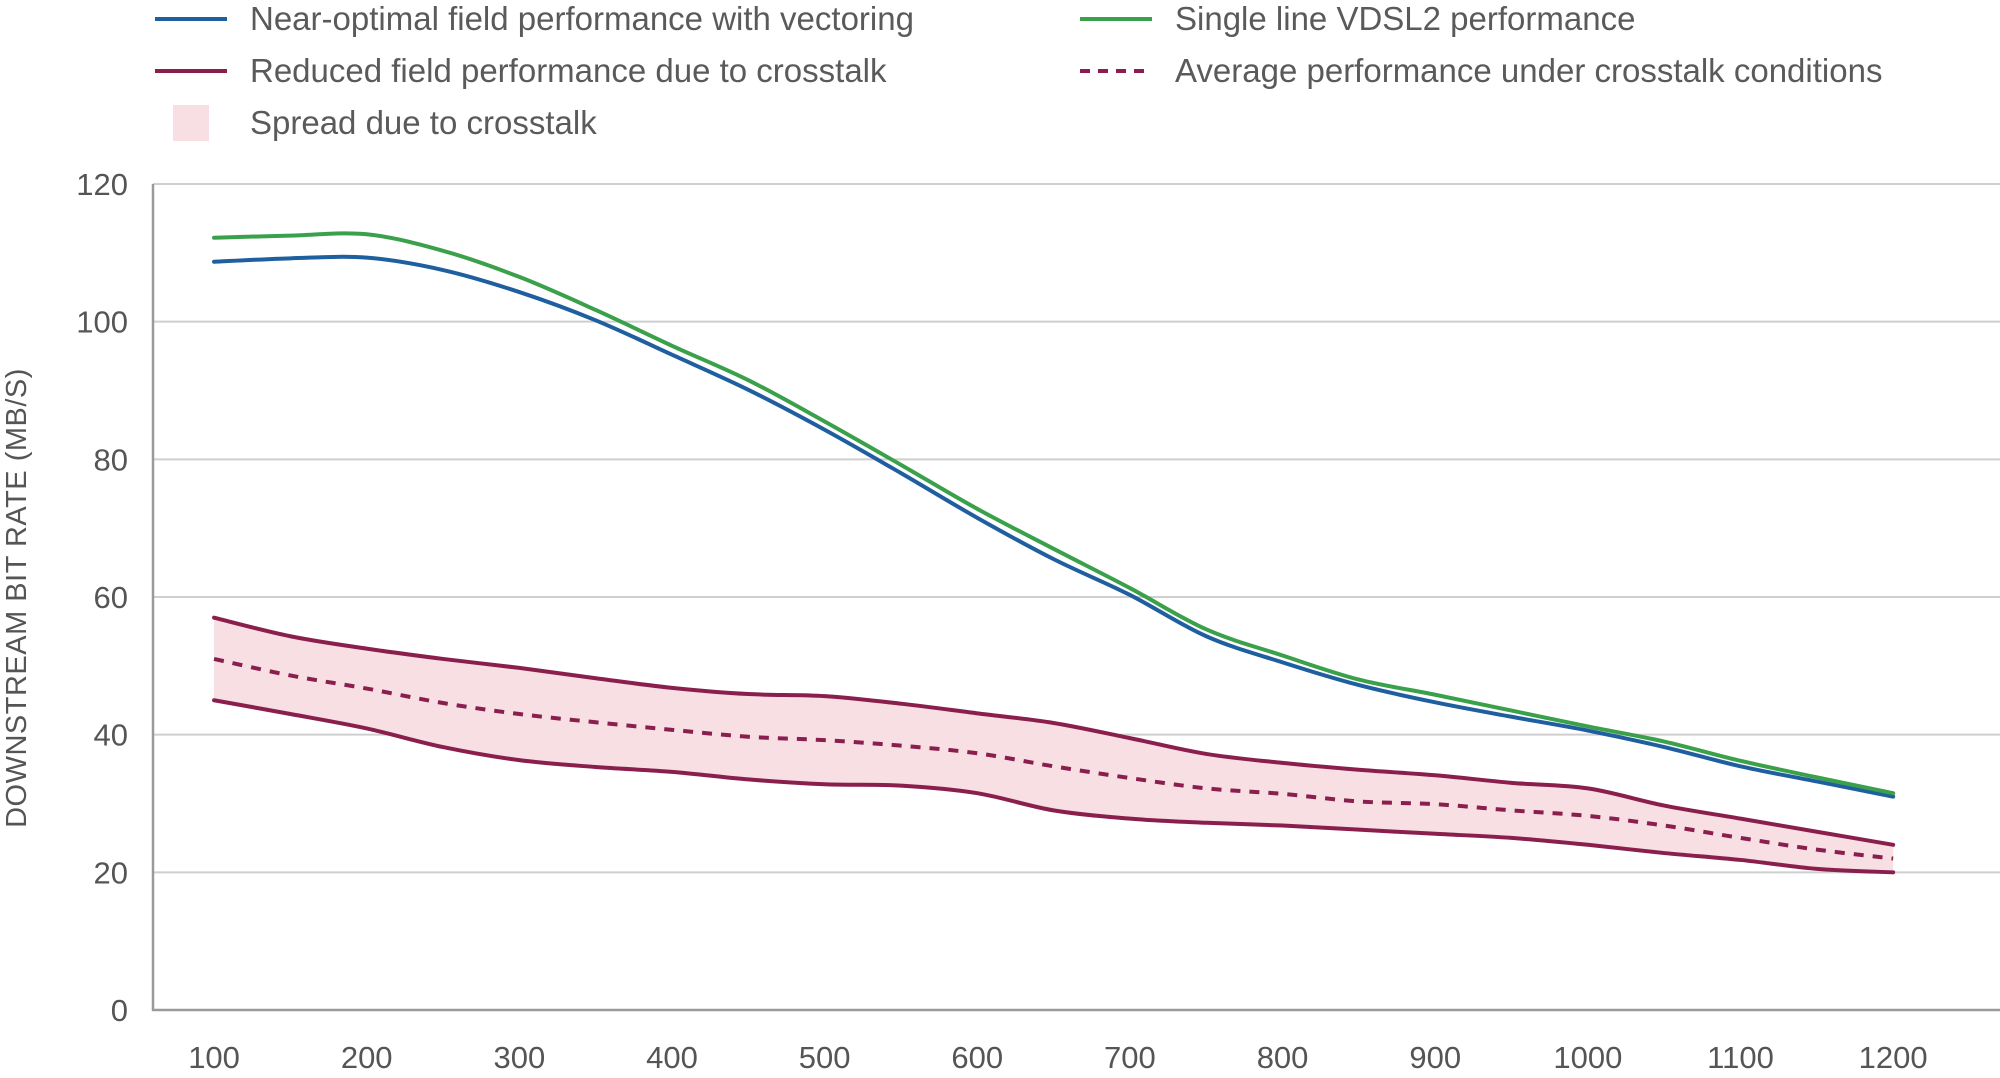 Image resolution: width=2000 pixels, height=1078 pixels. Describe the element at coordinates (119, 1010) in the screenshot. I see `y-tick-label: 0` at that location.